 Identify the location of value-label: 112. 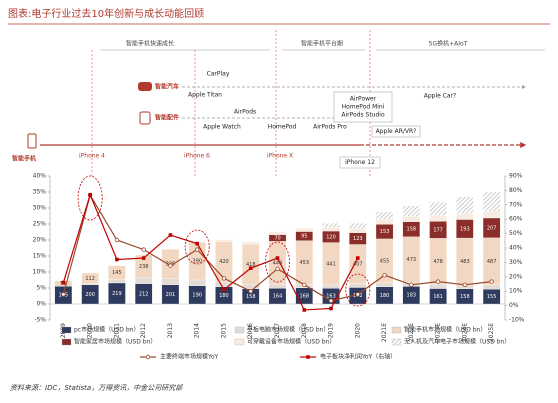
(90, 279).